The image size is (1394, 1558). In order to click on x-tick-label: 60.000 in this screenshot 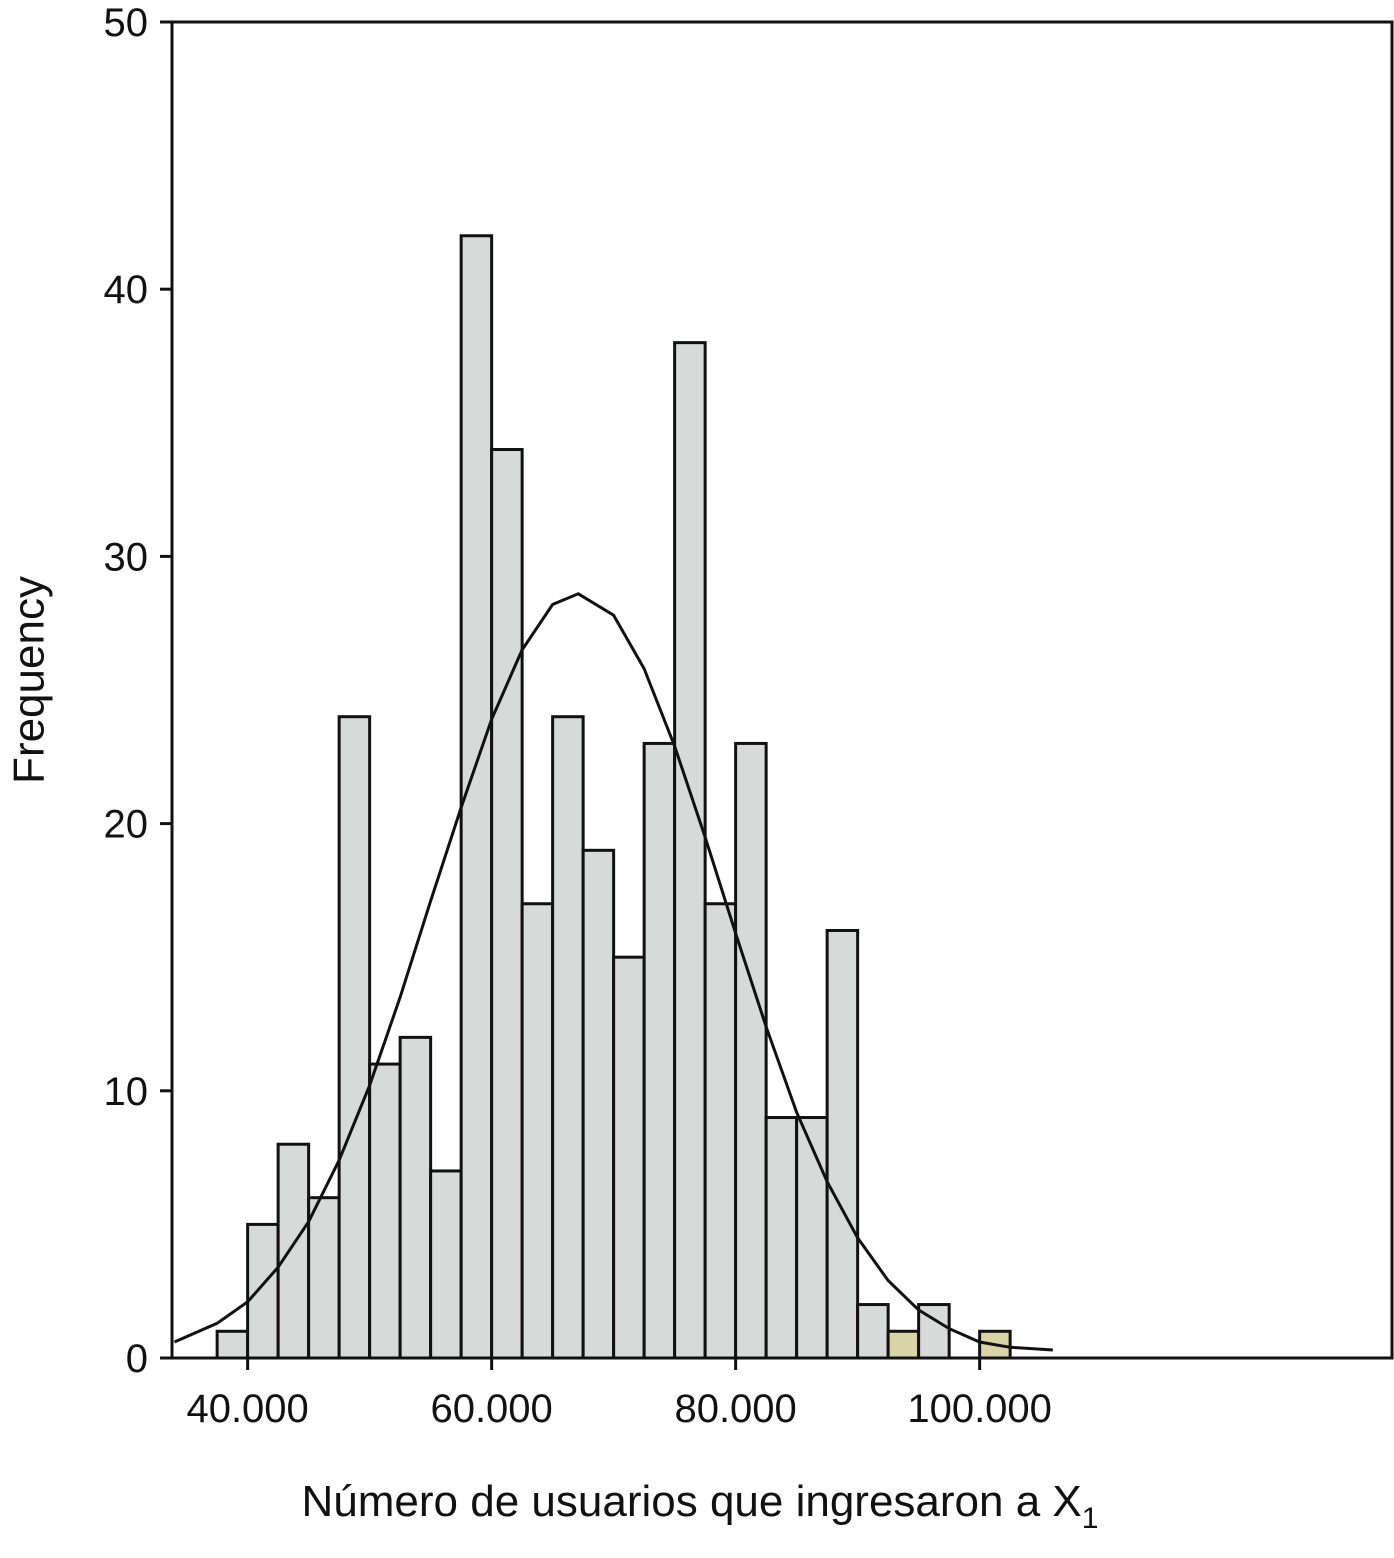, I will do `click(491, 1409)`.